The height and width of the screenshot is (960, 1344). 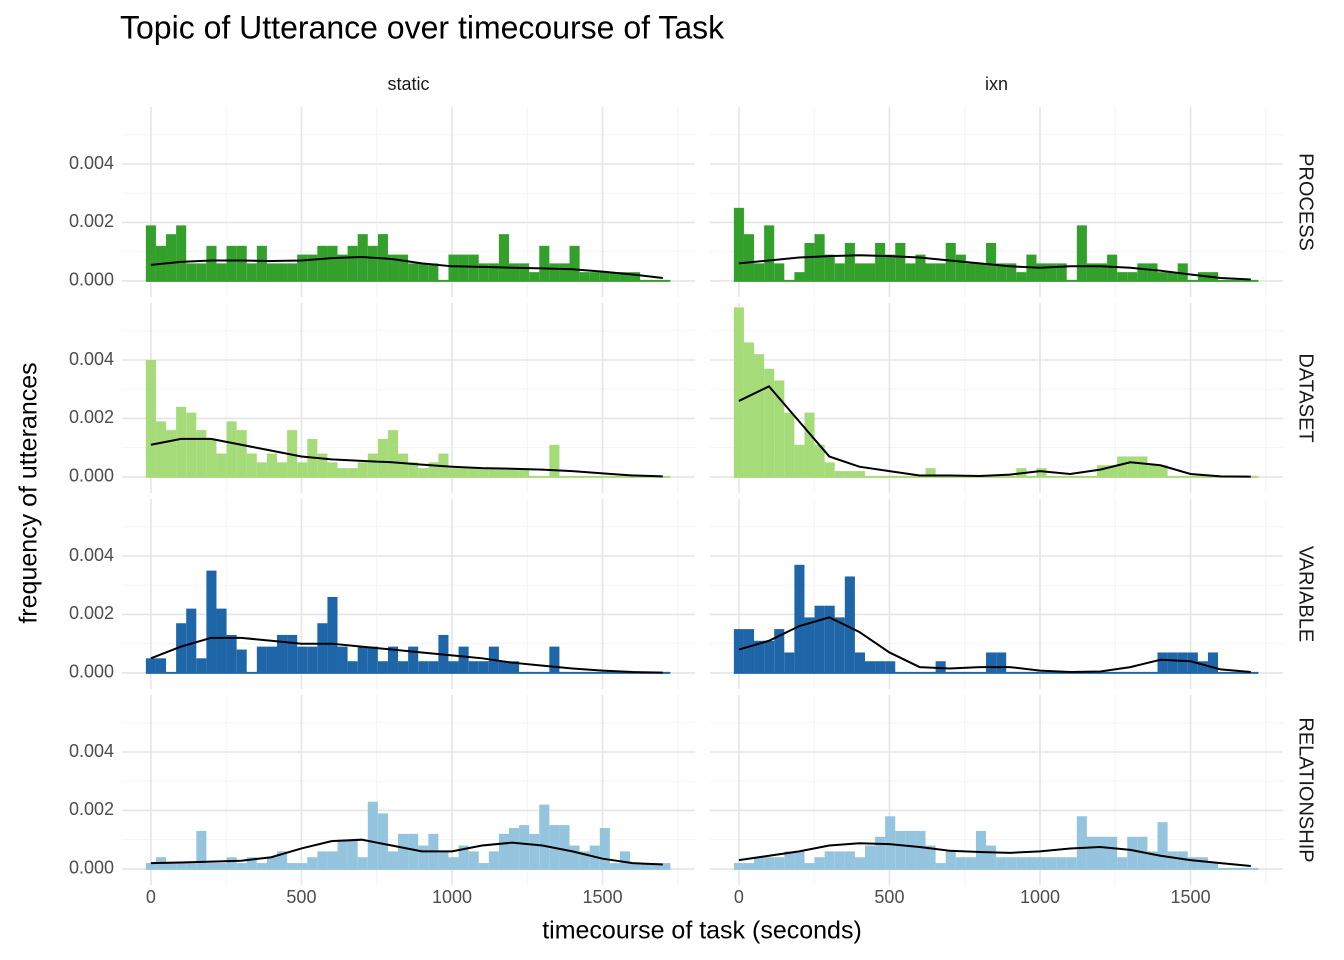 What do you see at coordinates (408, 84) in the screenshot?
I see `column-strip-label: static` at bounding box center [408, 84].